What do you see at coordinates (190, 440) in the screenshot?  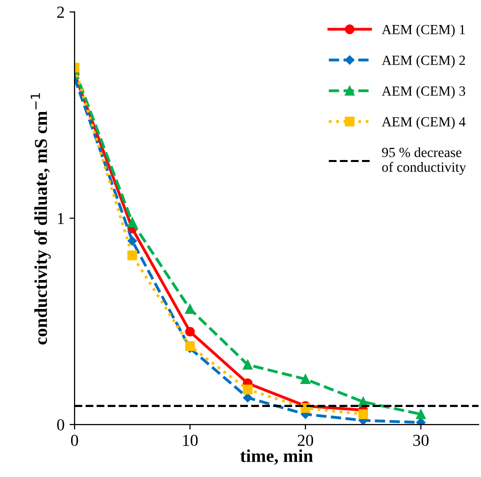 I see `x-tick-label: 10` at bounding box center [190, 440].